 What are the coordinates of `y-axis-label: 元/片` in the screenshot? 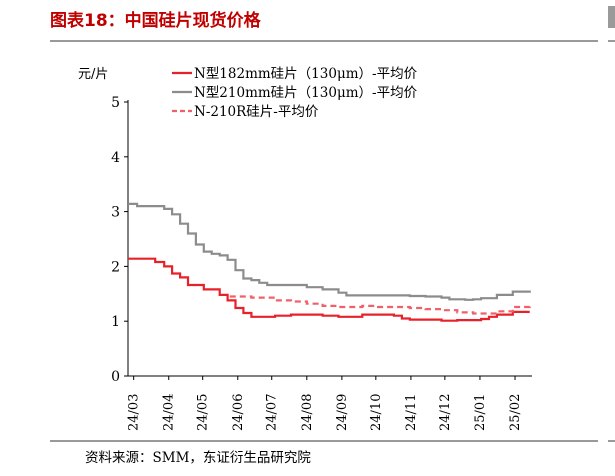 It's located at (93, 74).